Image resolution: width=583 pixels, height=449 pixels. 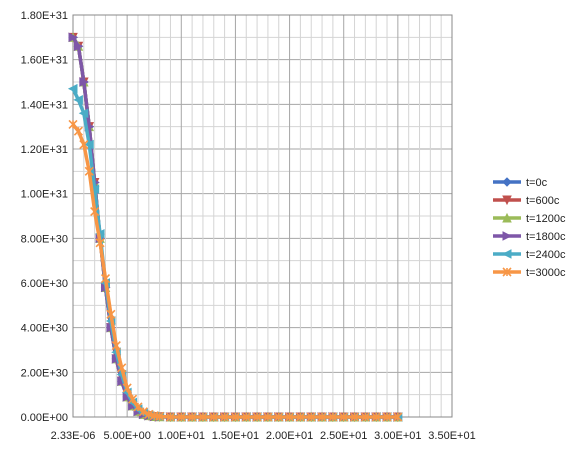 What do you see at coordinates (44, 195) in the screenshot?
I see `y-tick-label: 1.00E+31` at bounding box center [44, 195].